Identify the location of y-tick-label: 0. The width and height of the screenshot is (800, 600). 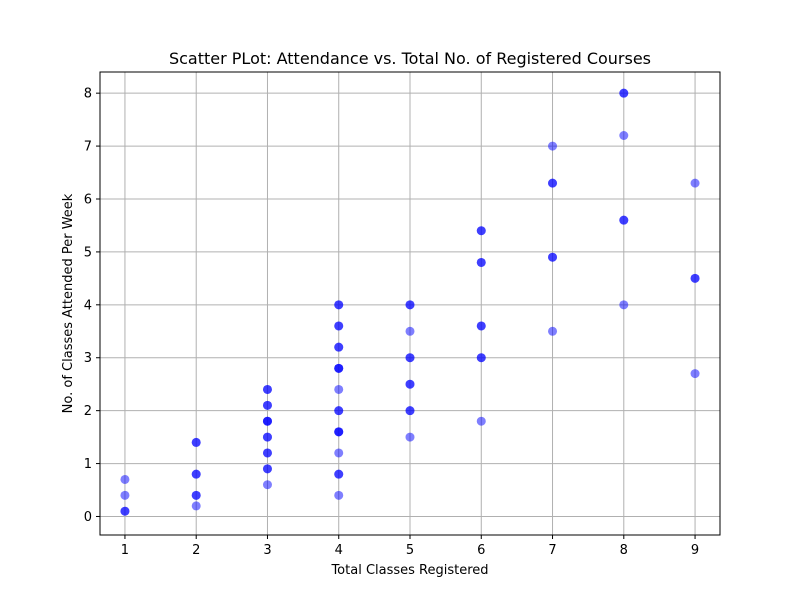
(88, 517).